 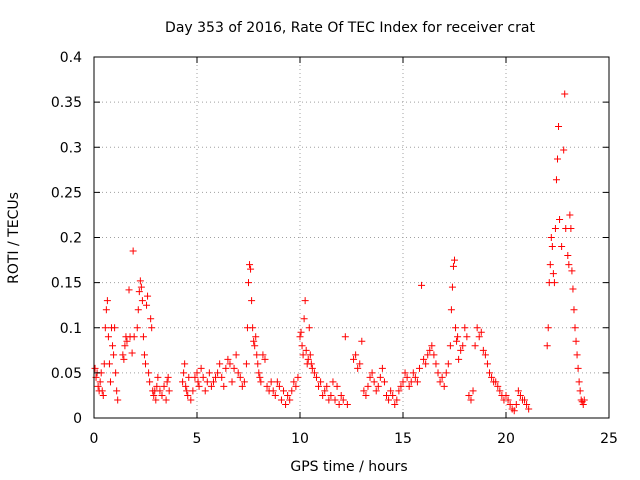 I want to click on y-axis-label: ROTI / TECUs, so click(x=14, y=238).